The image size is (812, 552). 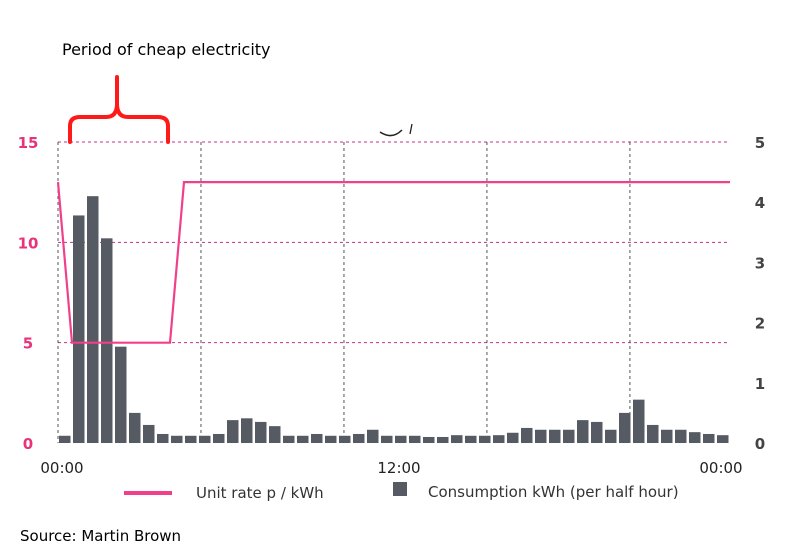 What do you see at coordinates (760, 384) in the screenshot?
I see `right-tick-label: 1` at bounding box center [760, 384].